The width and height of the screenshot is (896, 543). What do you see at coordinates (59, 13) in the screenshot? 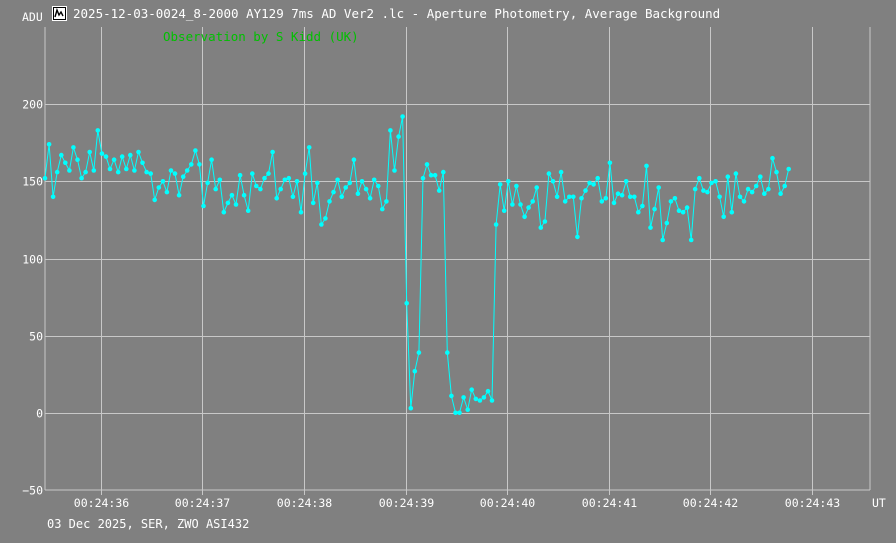
I see `lightcurve-app-icon` at bounding box center [59, 13].